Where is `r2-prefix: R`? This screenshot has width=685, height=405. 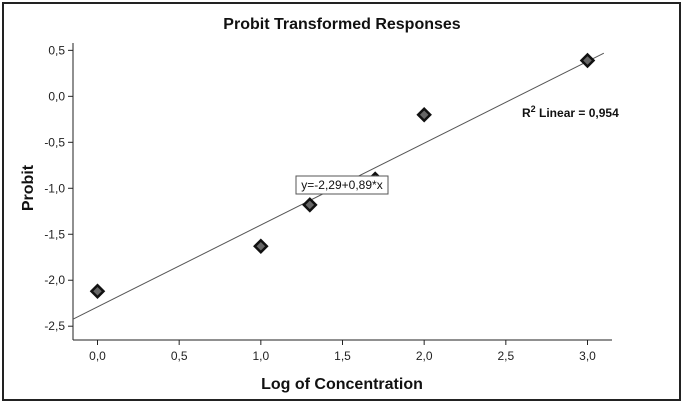 r2-prefix: R is located at coordinates (526, 113).